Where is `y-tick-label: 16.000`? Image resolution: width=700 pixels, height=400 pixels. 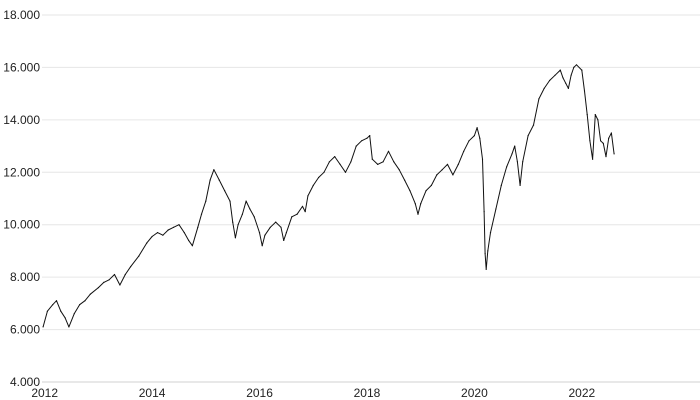
y-tick-label: 16.000 is located at coordinates (21, 67).